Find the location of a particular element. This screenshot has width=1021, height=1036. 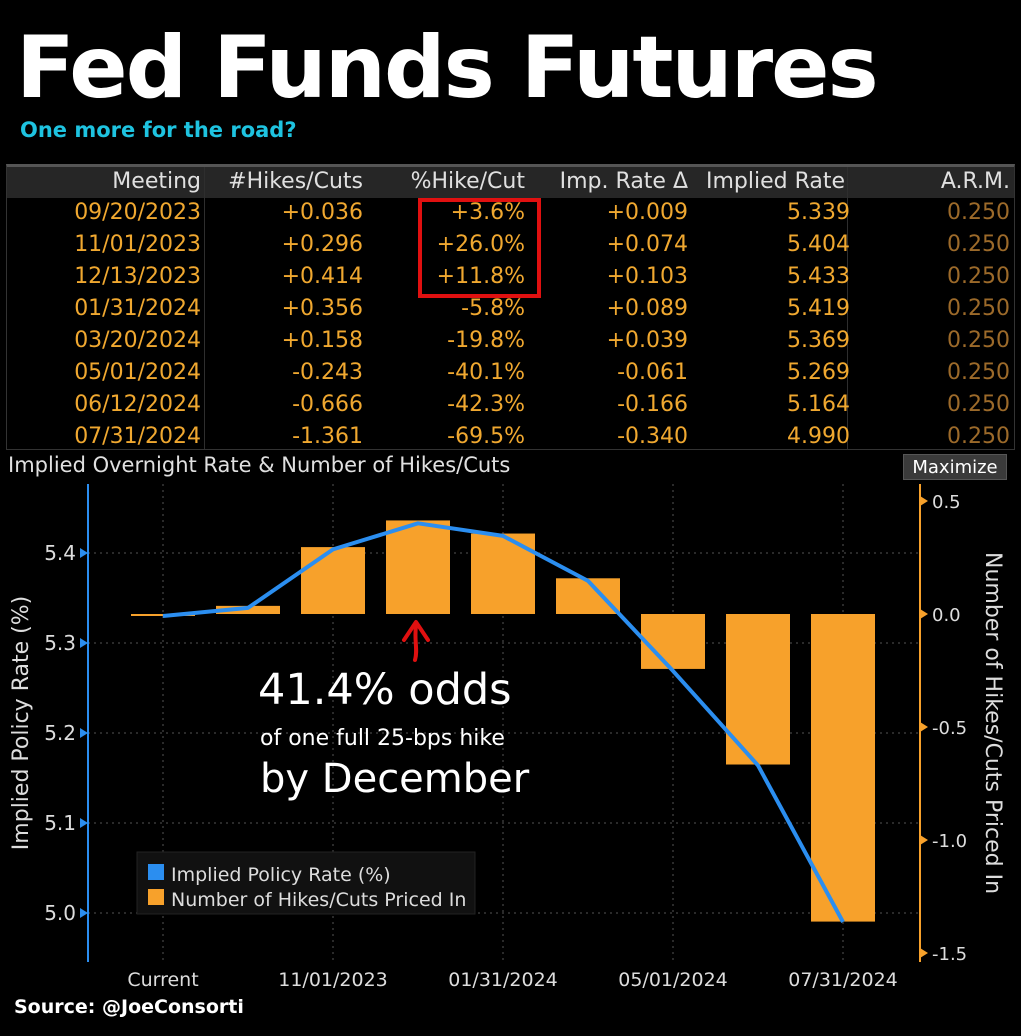

x-axis-tick-label: 01/31/2024 is located at coordinates (503, 980).